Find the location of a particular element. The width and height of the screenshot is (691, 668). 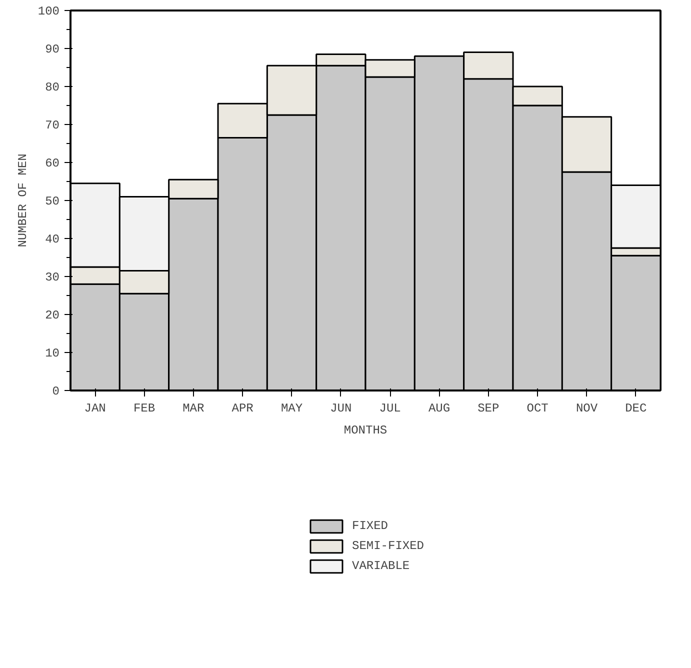

legend-label: FIXED is located at coordinates (370, 526).